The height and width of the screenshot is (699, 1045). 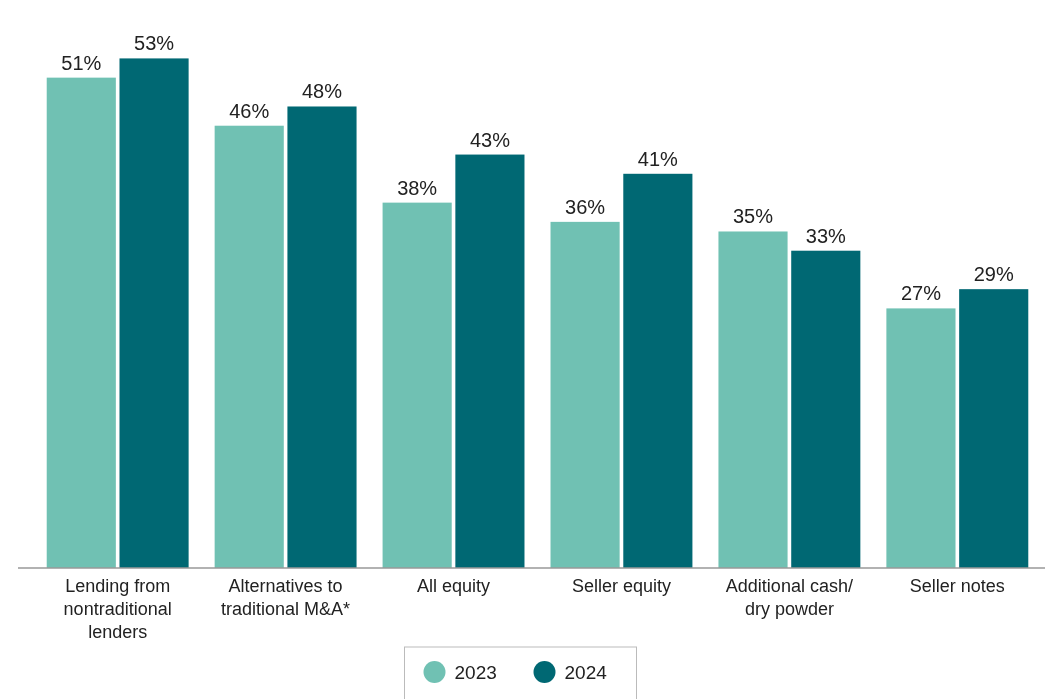 I want to click on x-tick-label: Seller equity, so click(x=621, y=586).